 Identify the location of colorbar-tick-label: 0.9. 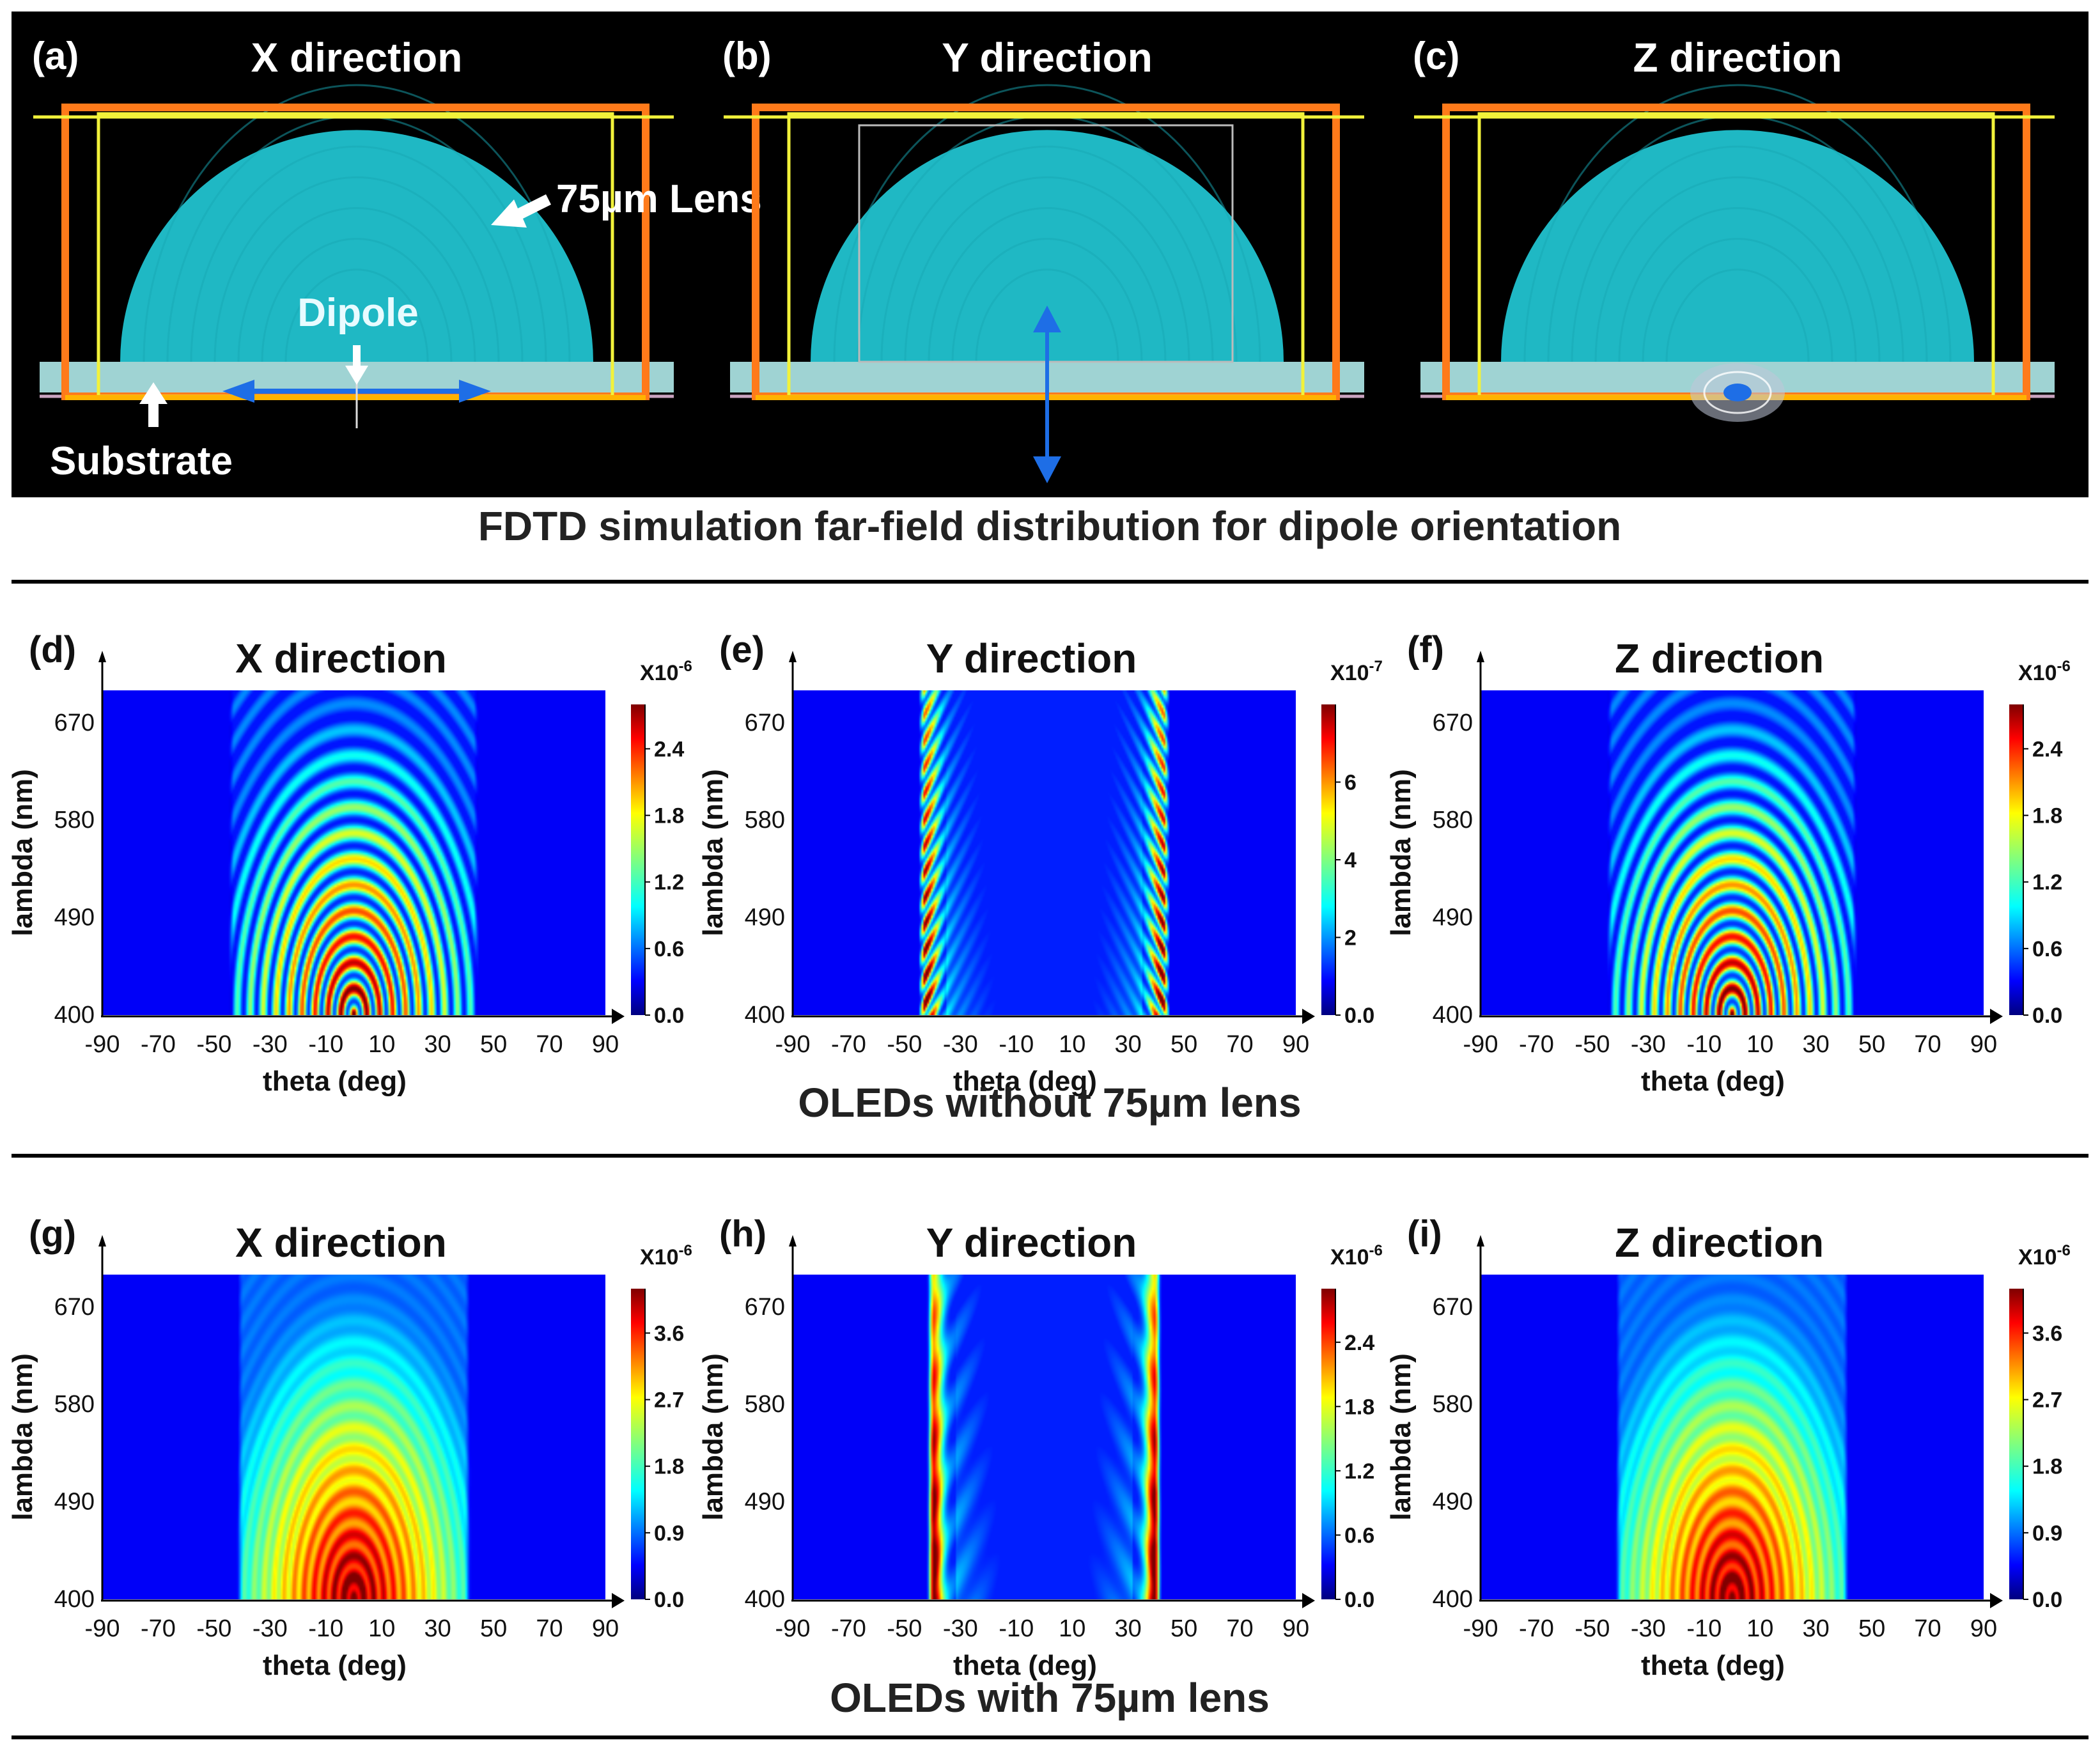
(669, 1534).